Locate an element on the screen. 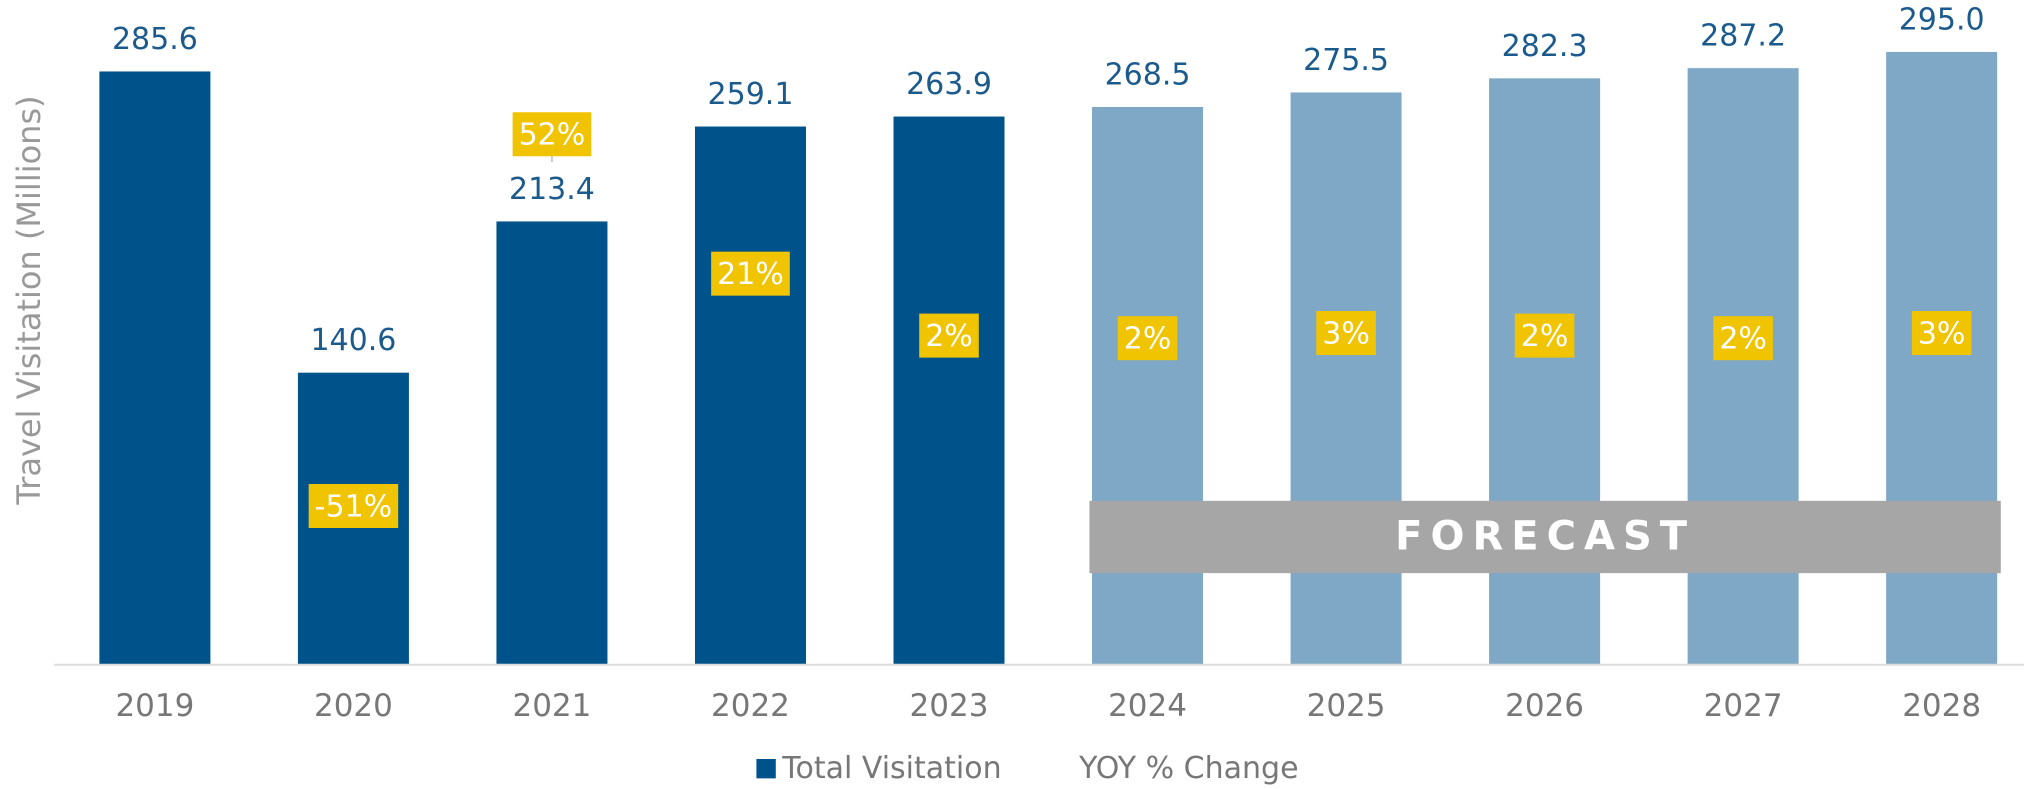 The width and height of the screenshot is (2024, 789). yoy-label: 21% is located at coordinates (750, 273).